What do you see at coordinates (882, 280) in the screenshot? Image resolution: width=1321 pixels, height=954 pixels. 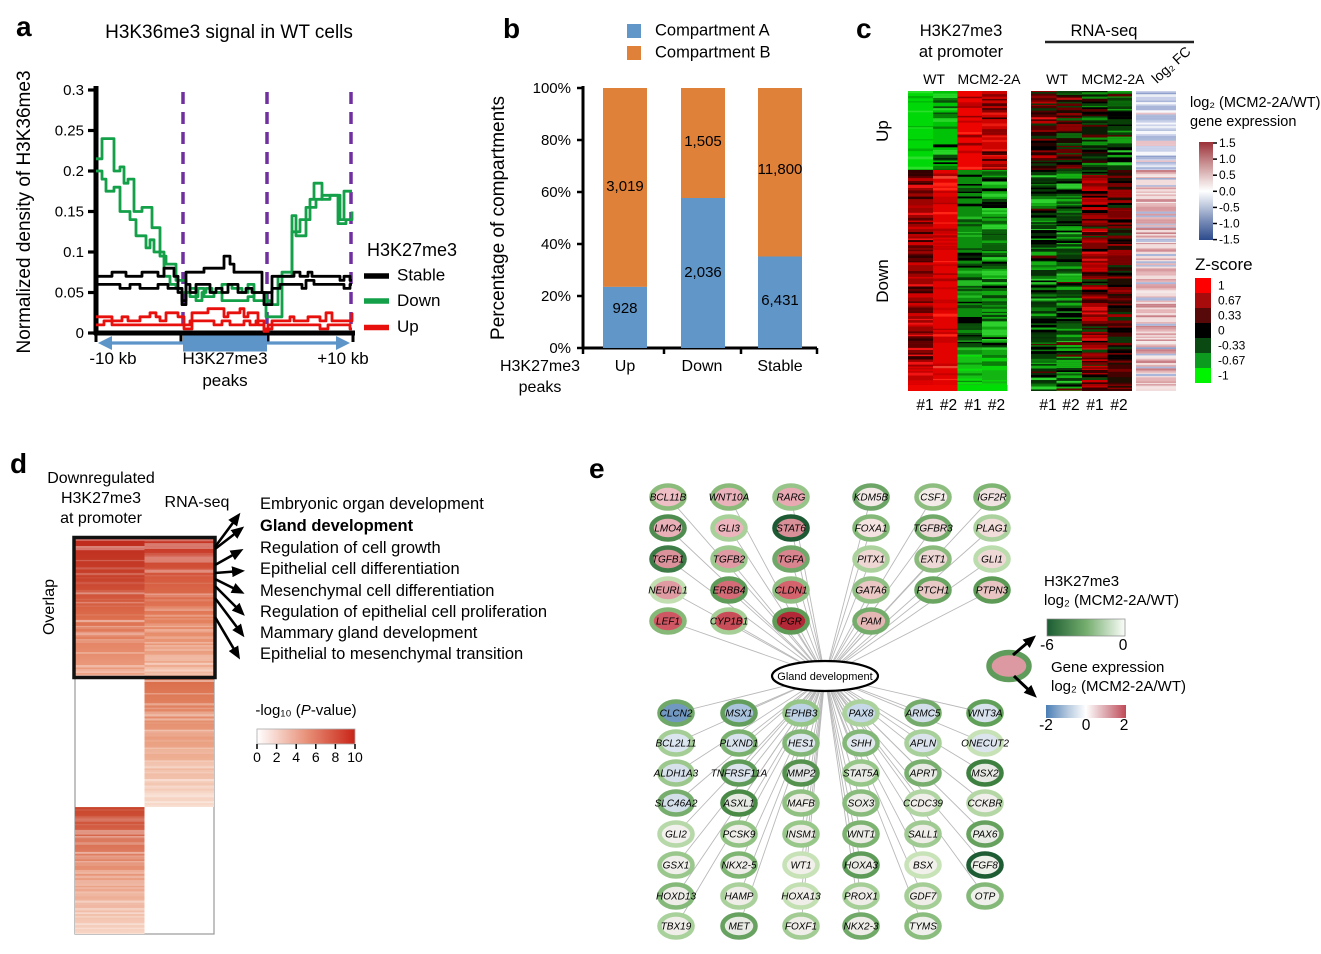 I see `svg-text: Down` at bounding box center [882, 280].